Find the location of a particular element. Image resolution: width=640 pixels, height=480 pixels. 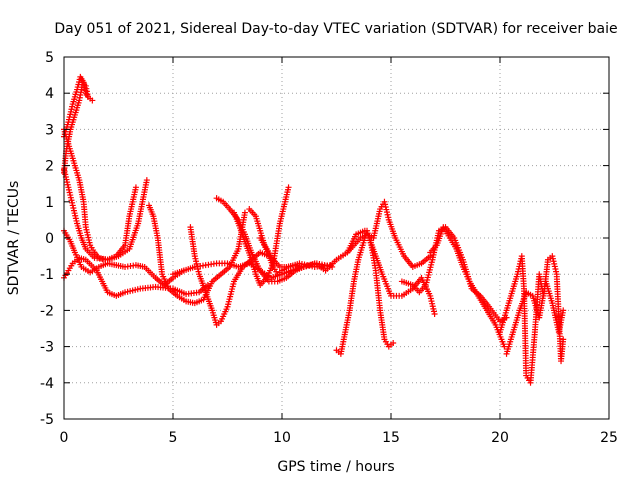

x-axis-label: GPS time / hours is located at coordinates (335, 467).